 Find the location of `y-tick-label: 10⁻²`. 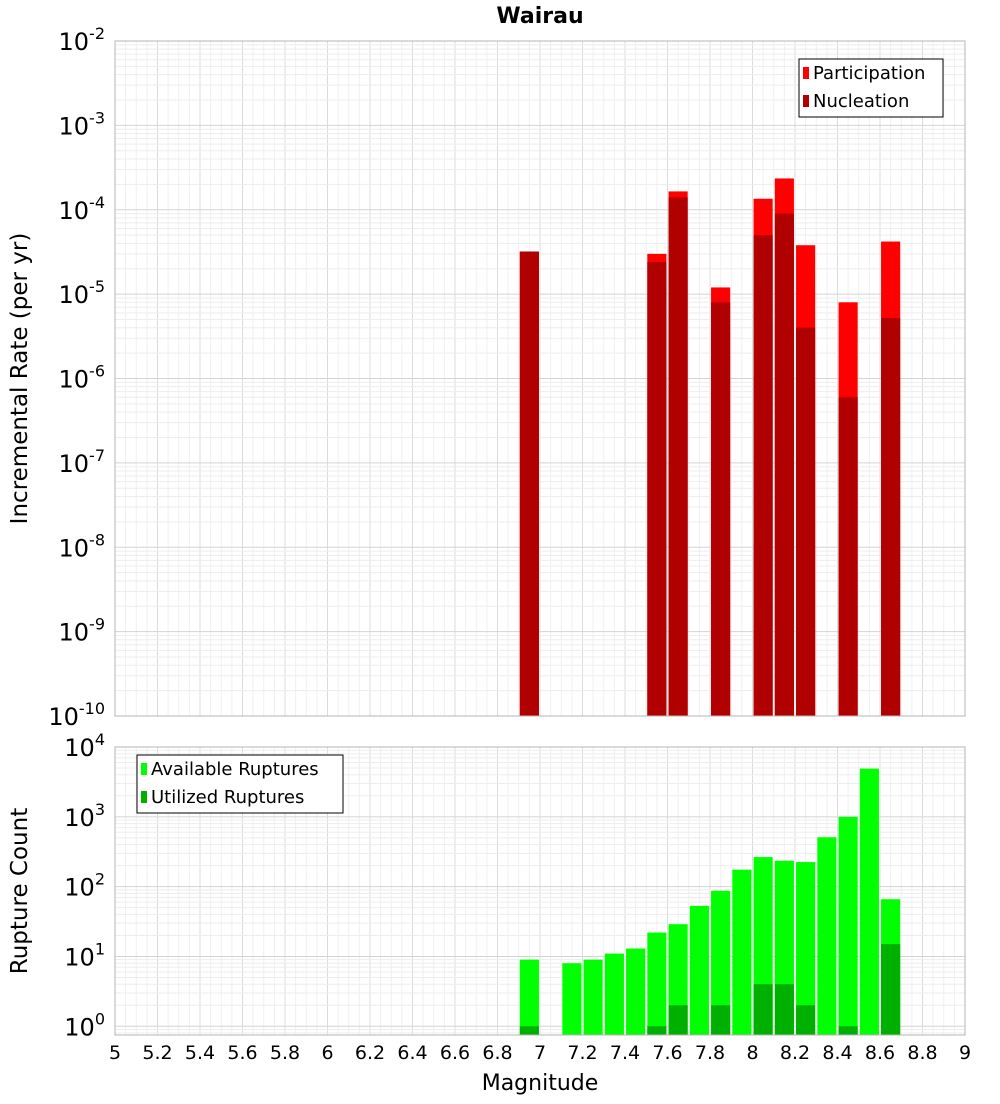

y-tick-label: 10⁻² is located at coordinates (82, 40).